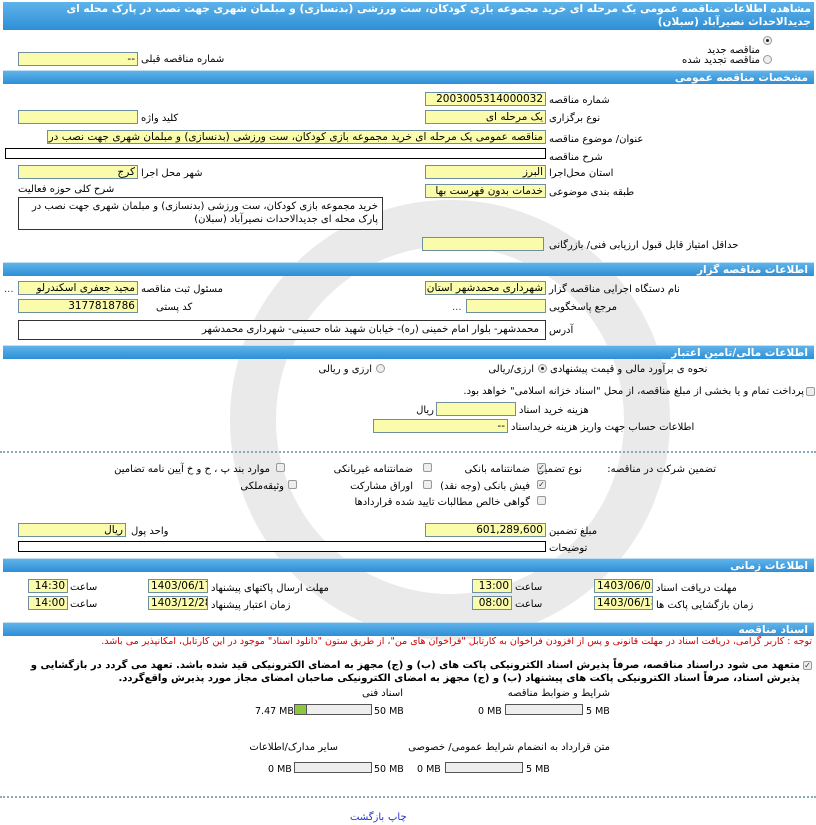 This screenshot has width=816, height=825. I want to click on file-label-technical: اسناد فنی, so click(382, 693).